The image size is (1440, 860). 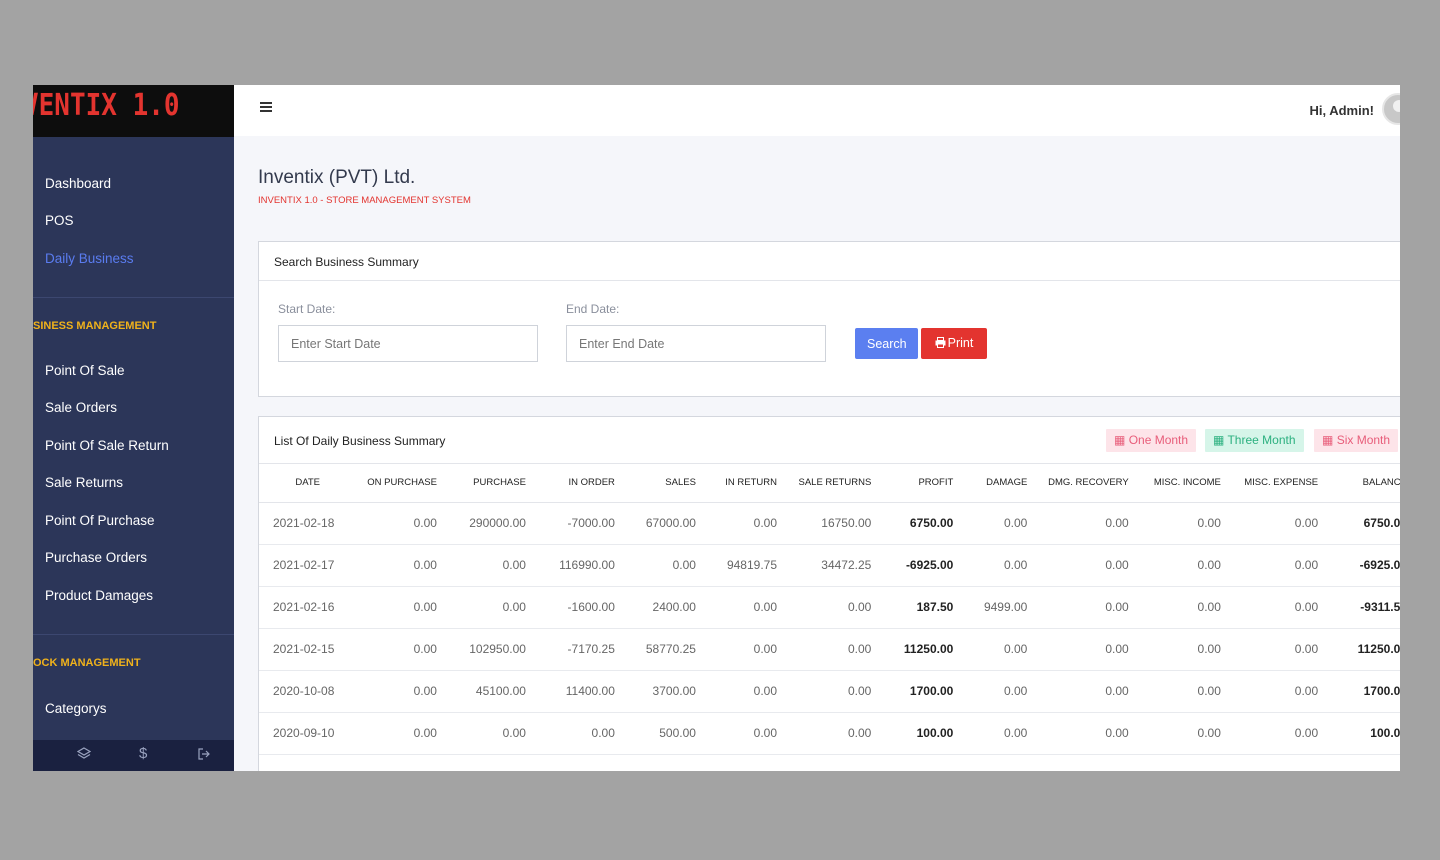 What do you see at coordinates (107, 445) in the screenshot?
I see `sidebar-item-point-of-sale-return: Point Of Sale Return` at bounding box center [107, 445].